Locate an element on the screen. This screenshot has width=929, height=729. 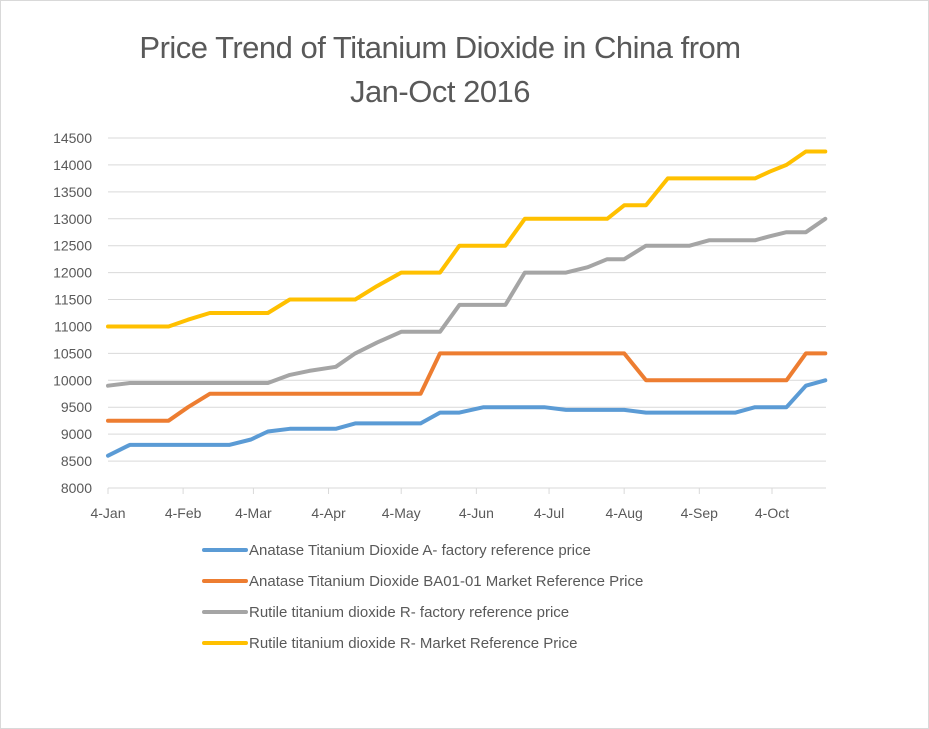
y-tick-label: 9500 is located at coordinates (76, 407).